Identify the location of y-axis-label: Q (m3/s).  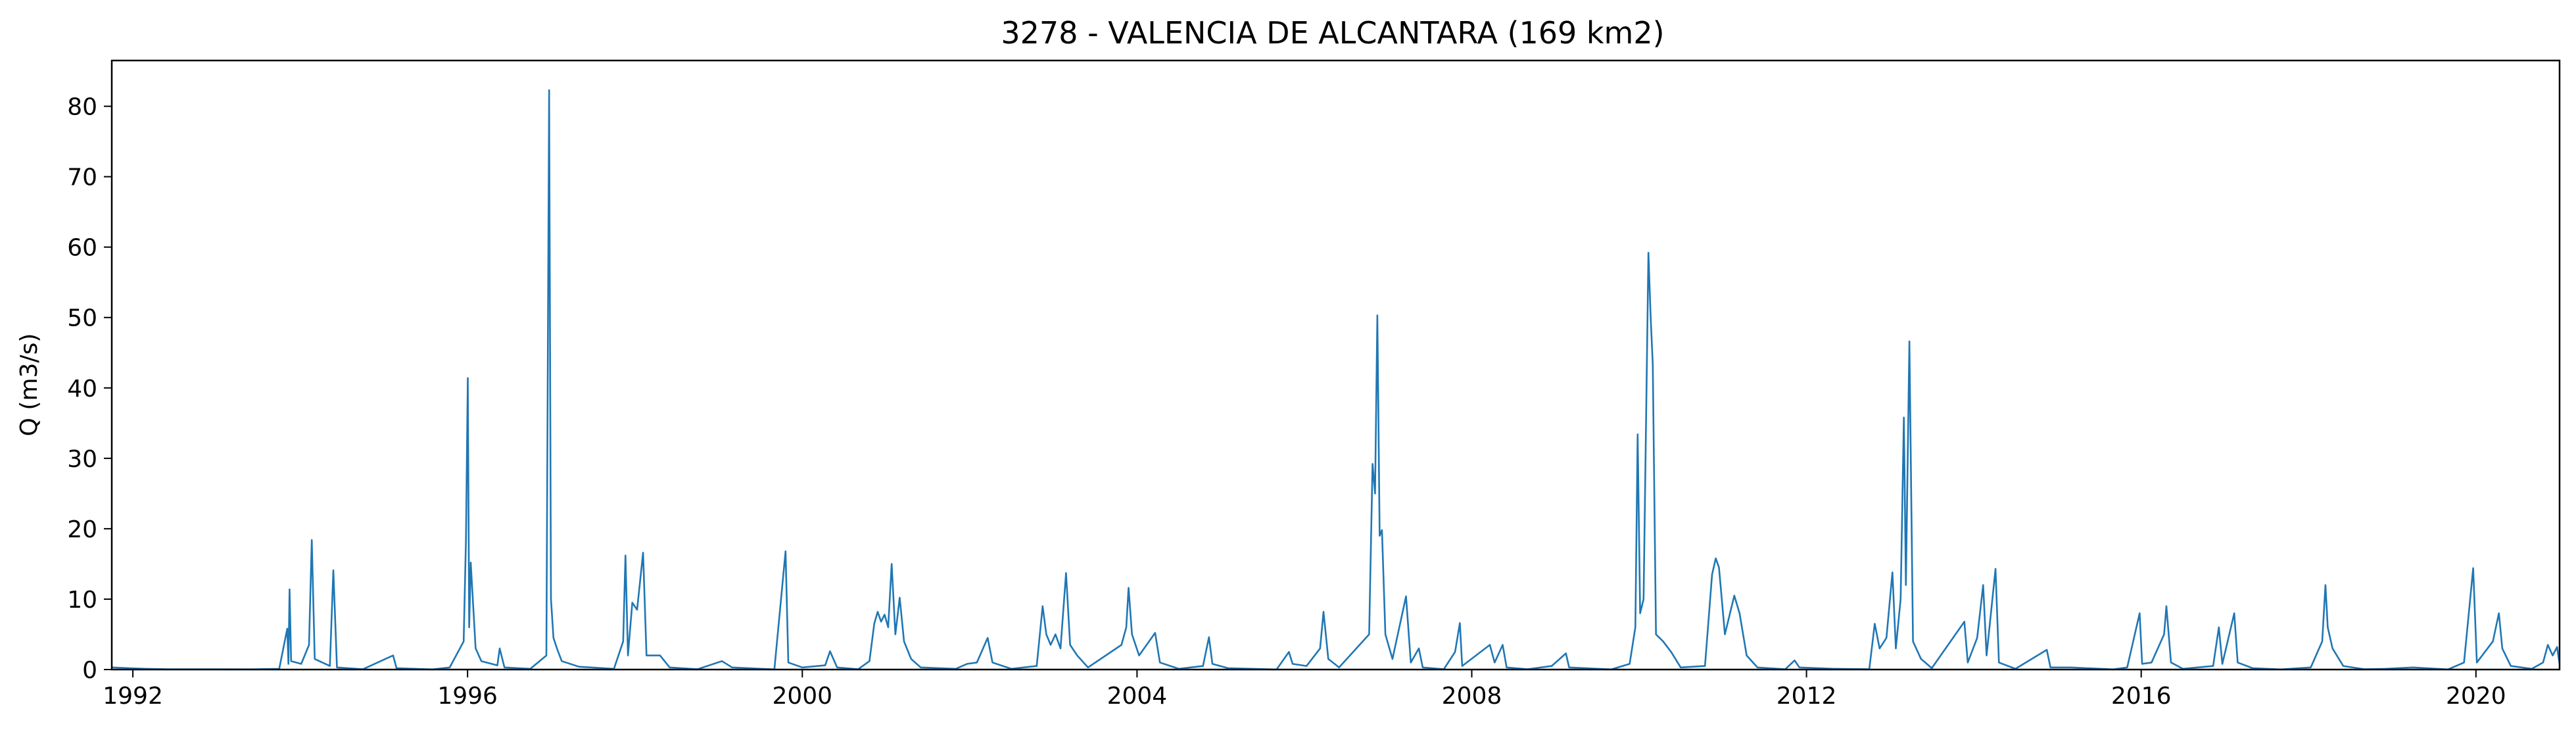
(30, 385).